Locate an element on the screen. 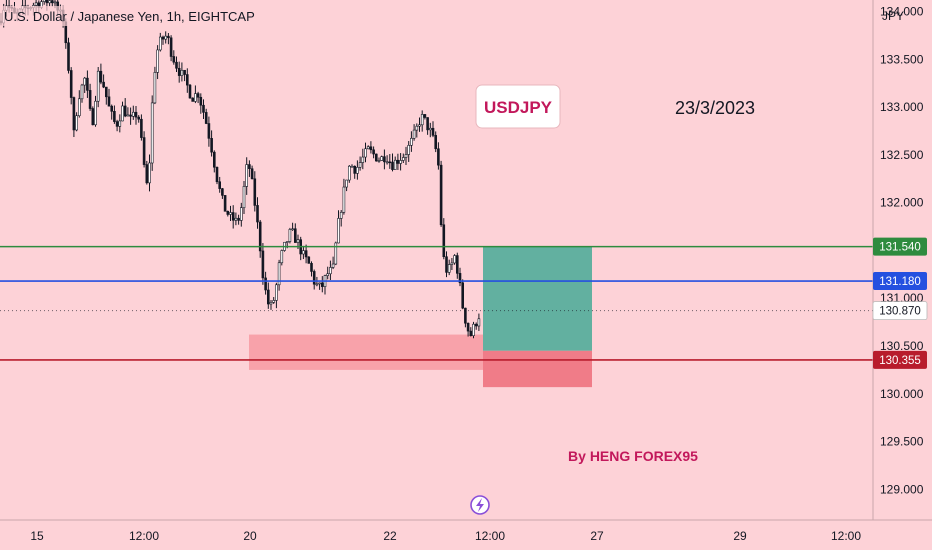 This screenshot has width=932, height=550. blue-line-label-bg is located at coordinates (900, 281).